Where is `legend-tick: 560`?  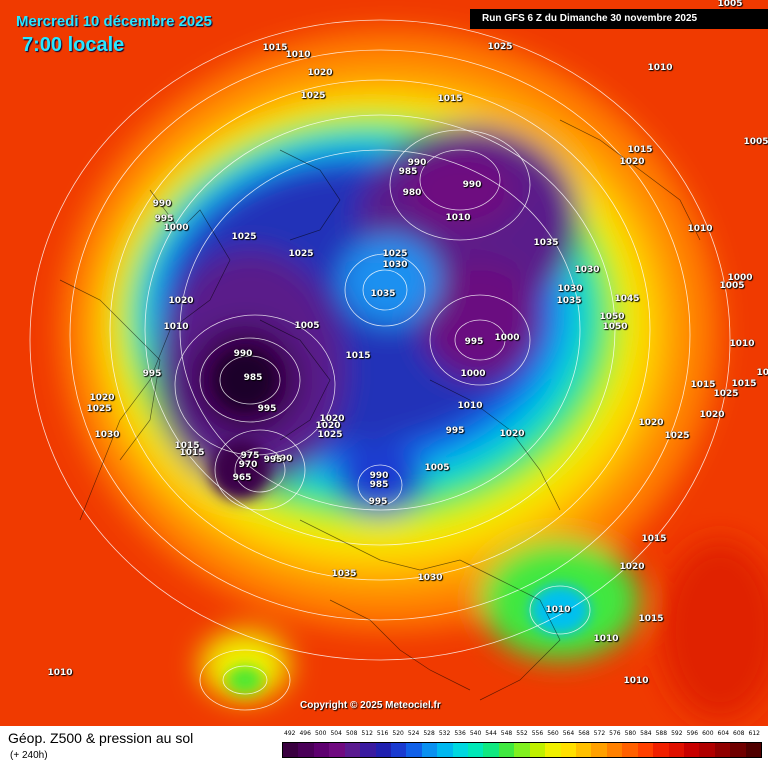
legend-tick: 560 is located at coordinates (553, 733).